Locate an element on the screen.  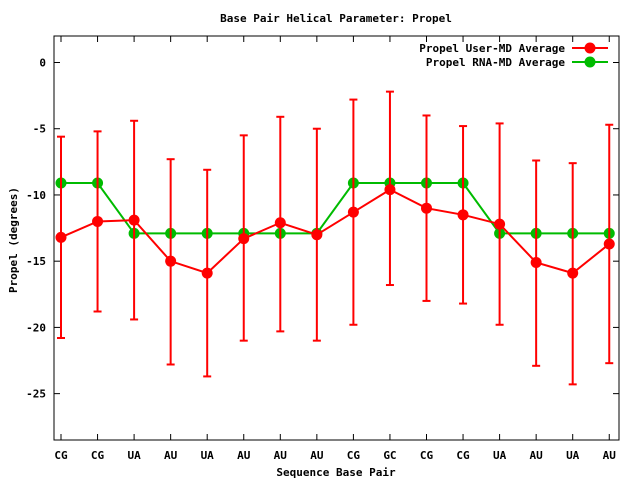
x-axis-label: Sequence Base Pair is located at coordinates (336, 472).